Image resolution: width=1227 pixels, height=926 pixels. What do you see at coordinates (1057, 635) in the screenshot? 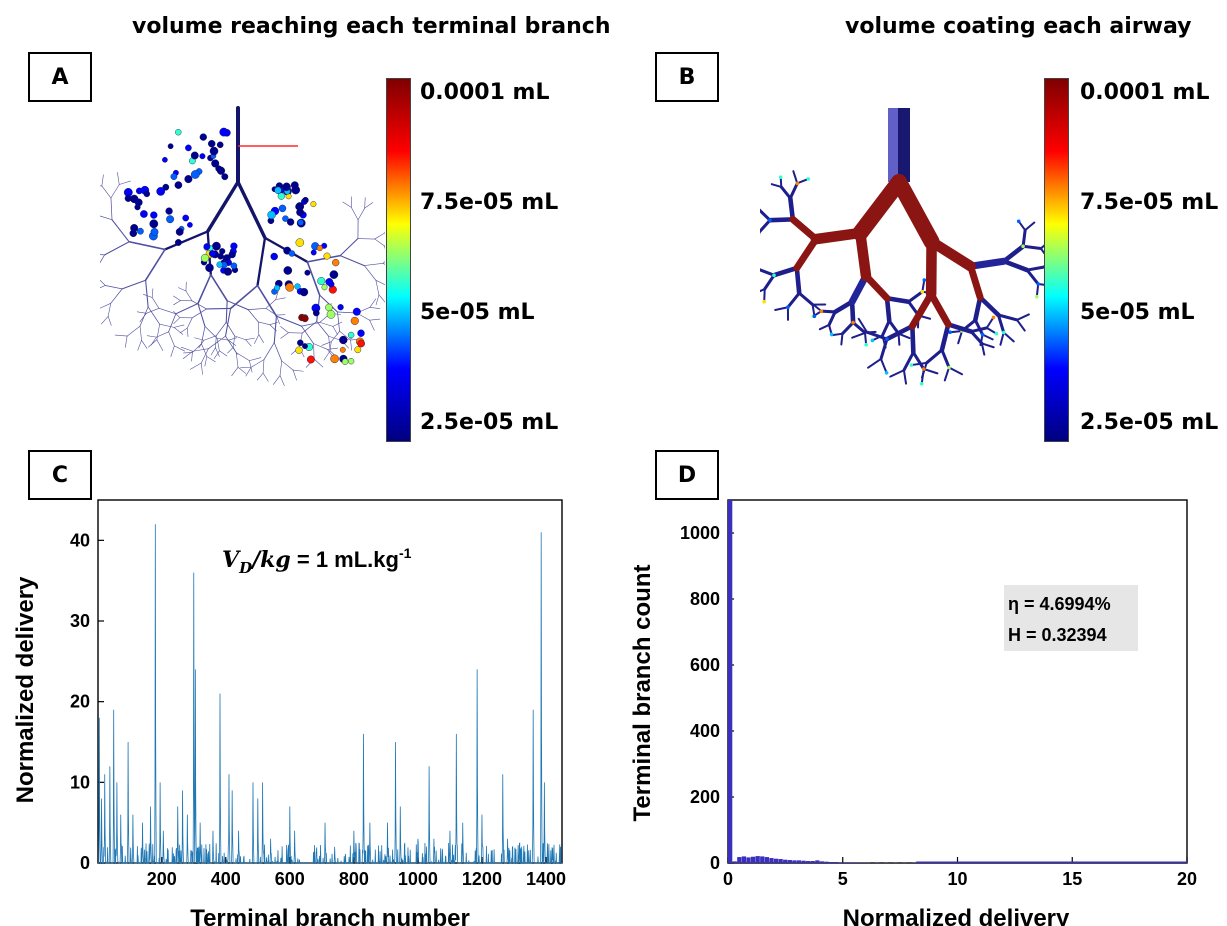
I see `chart-d-h: H = 0.32394` at bounding box center [1057, 635].